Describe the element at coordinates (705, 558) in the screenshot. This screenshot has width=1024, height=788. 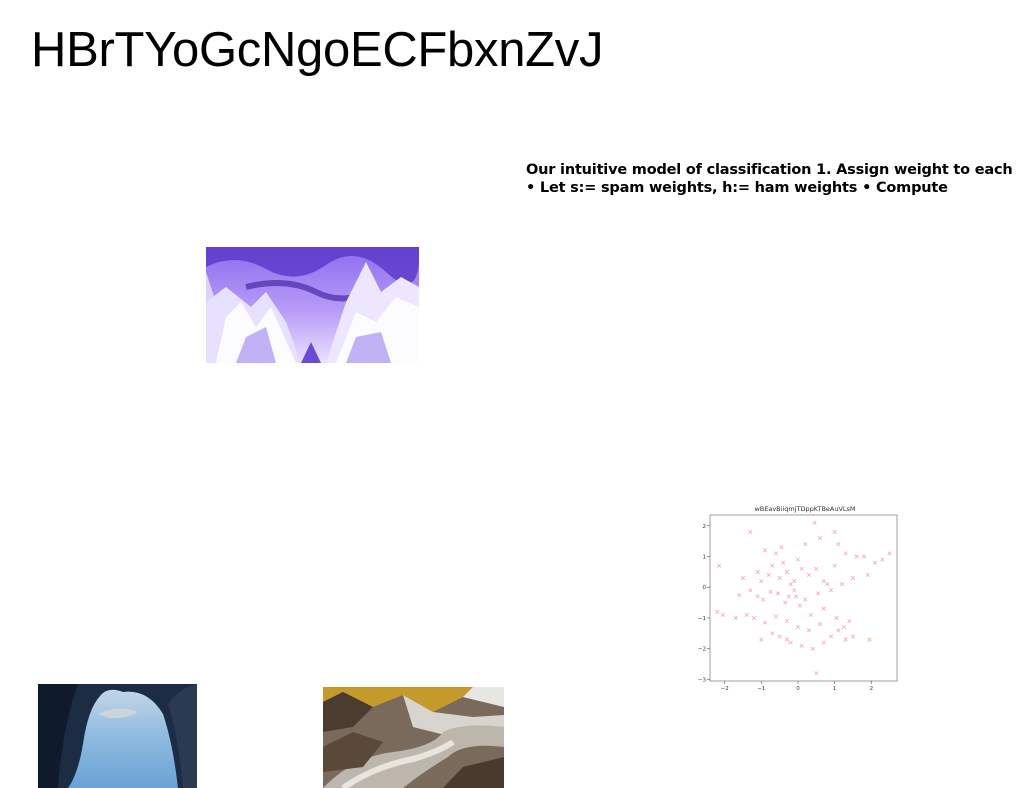
I see `y-tick-label: 1` at that location.